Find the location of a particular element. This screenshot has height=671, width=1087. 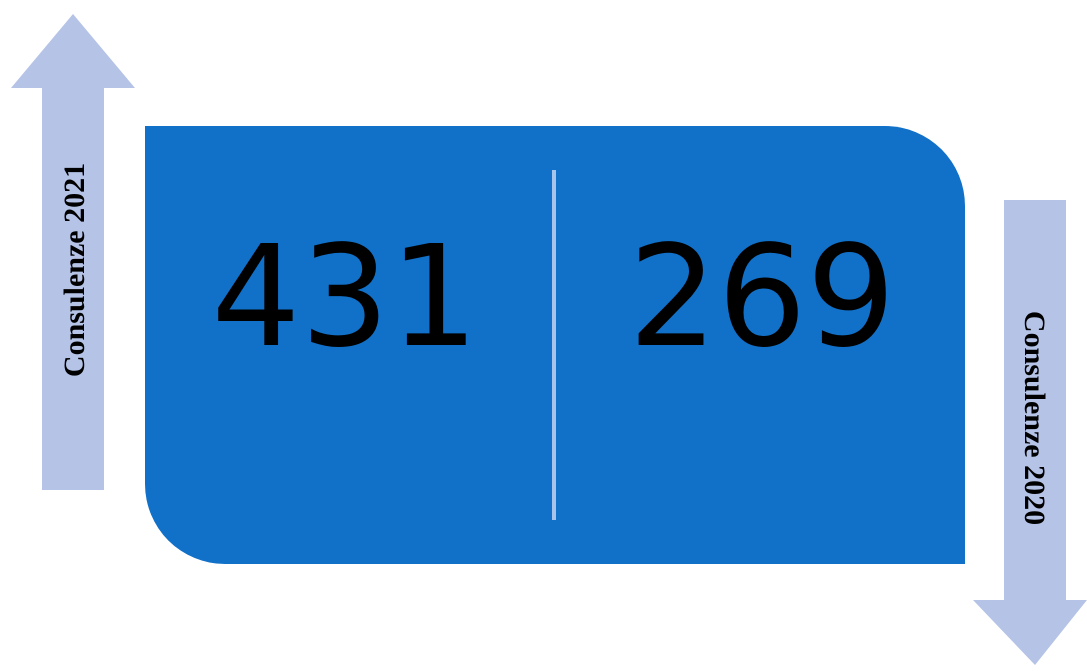

down-arrow is located at coordinates (1030, 432).